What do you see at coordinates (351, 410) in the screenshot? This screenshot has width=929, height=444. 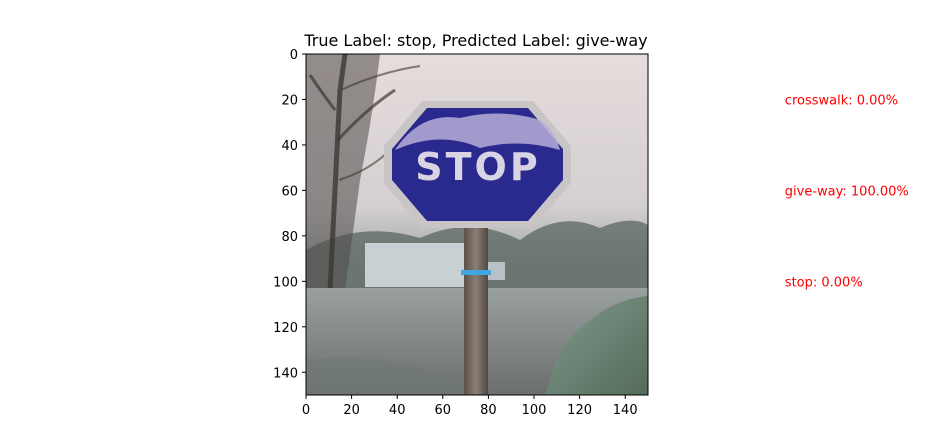 I see `x-tick-label: 20` at bounding box center [351, 410].